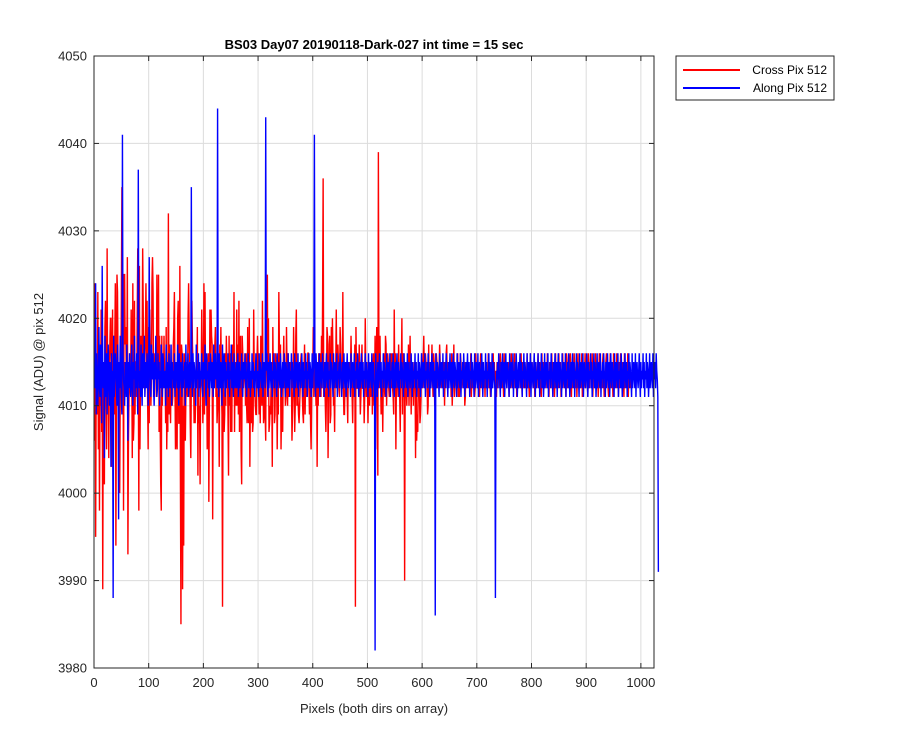  What do you see at coordinates (72, 405) in the screenshot?
I see `y-tick-label: 4010` at bounding box center [72, 405].